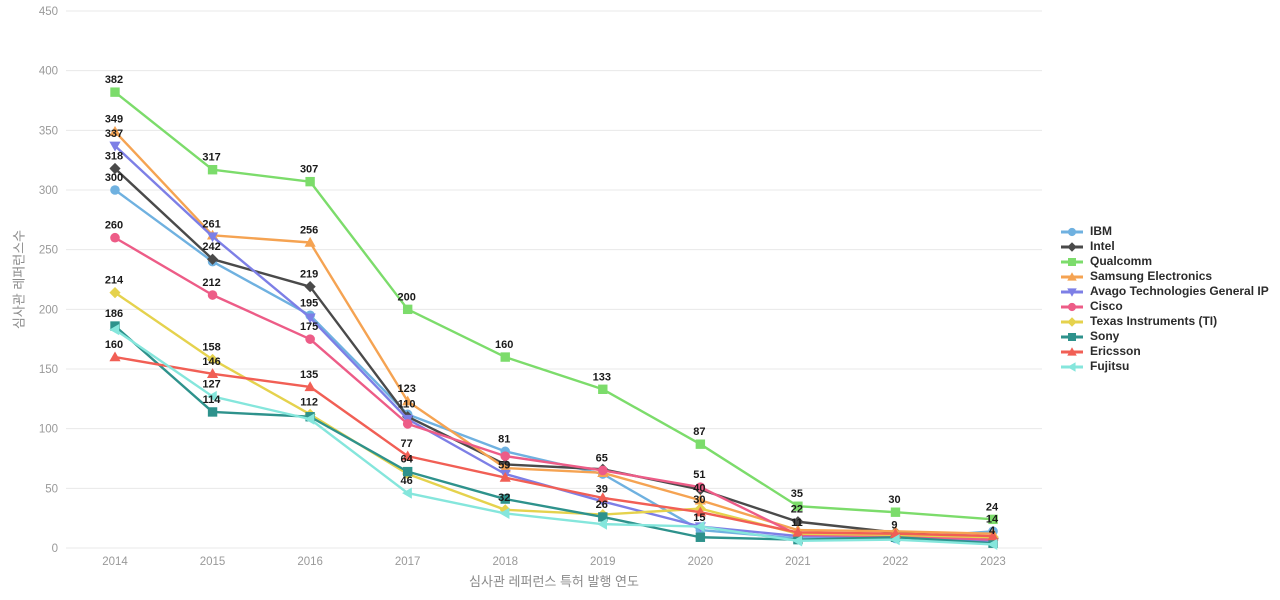 Image resolution: width=1280 pixels, height=600 pixels. What do you see at coordinates (1115, 351) in the screenshot?
I see `legend-label: Ericsson` at bounding box center [1115, 351].